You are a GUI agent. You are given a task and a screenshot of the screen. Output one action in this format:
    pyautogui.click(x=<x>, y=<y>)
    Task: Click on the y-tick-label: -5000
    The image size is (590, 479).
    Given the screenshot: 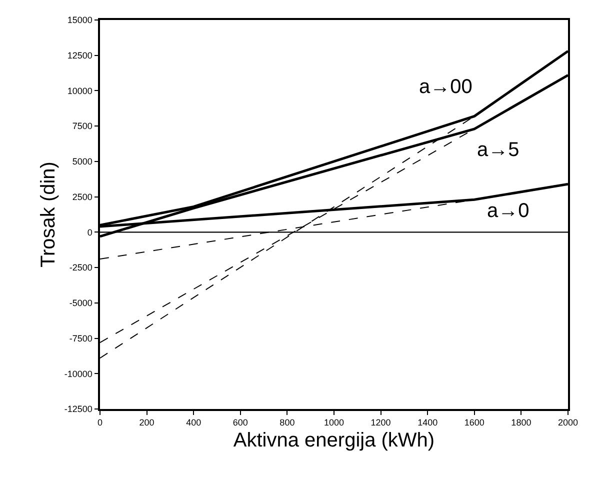 What is the action you would take?
    pyautogui.click(x=80, y=303)
    